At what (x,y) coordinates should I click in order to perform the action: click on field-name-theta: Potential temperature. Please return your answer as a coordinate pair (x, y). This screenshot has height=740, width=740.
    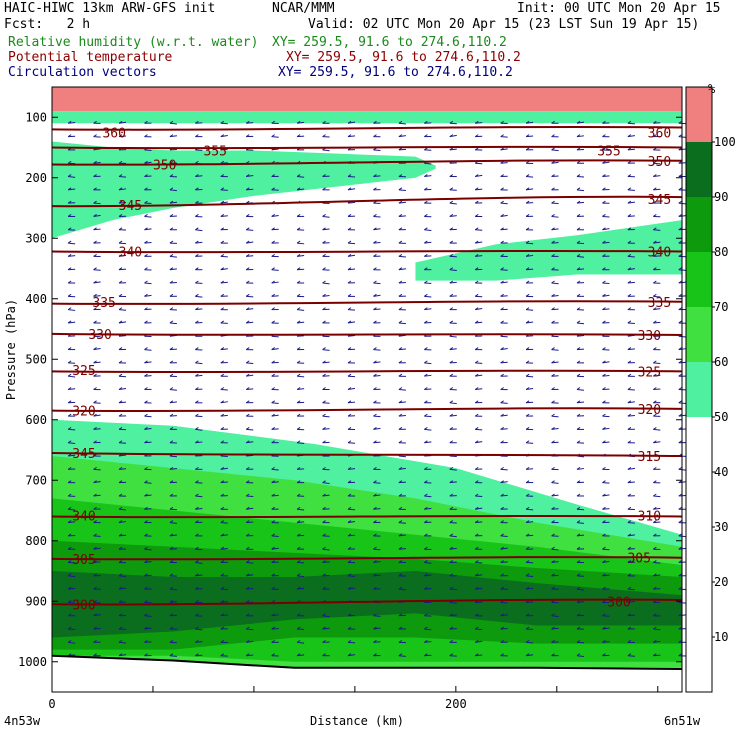
    Looking at the image, I should click on (90, 57).